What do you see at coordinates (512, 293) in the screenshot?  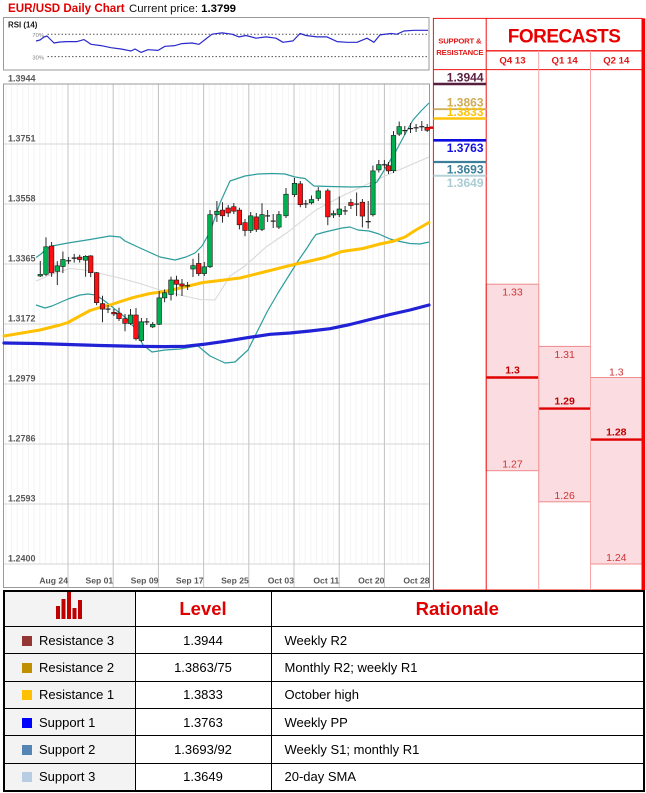 I see `svg-text: 1.33` at bounding box center [512, 293].